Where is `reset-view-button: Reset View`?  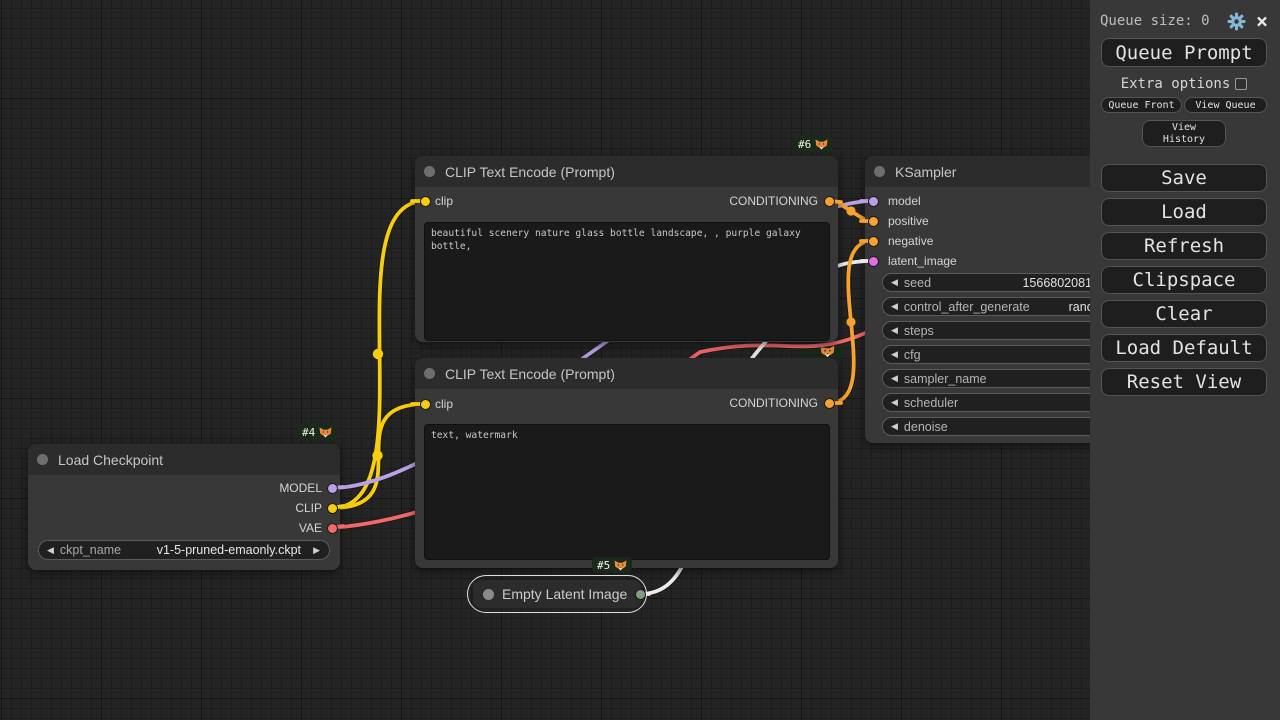
reset-view-button: Reset View is located at coordinates (1184, 382).